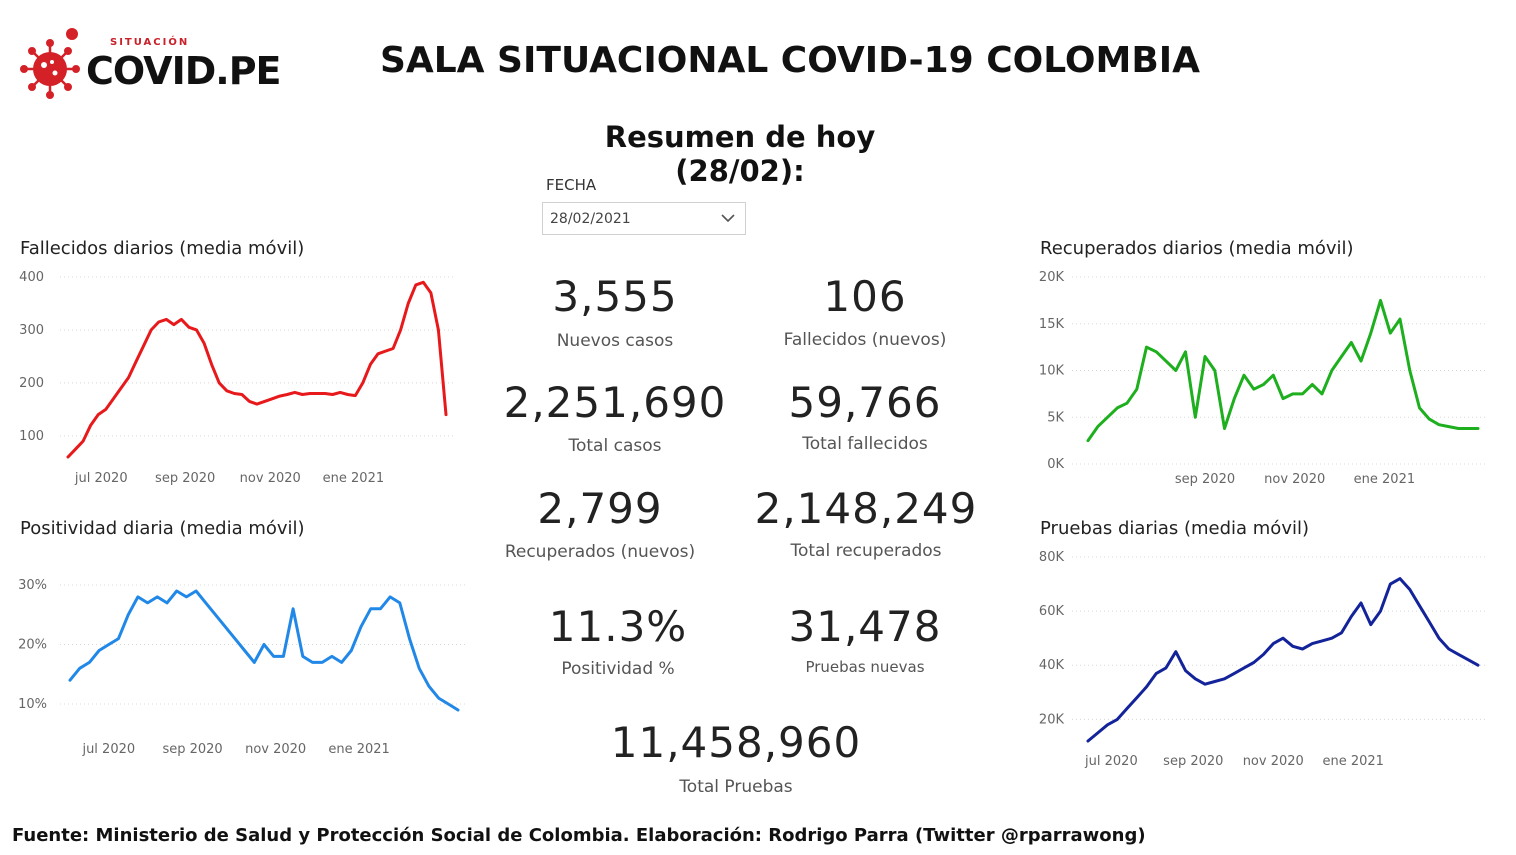  I want to click on y-tick-label: 5K, so click(1055, 417).